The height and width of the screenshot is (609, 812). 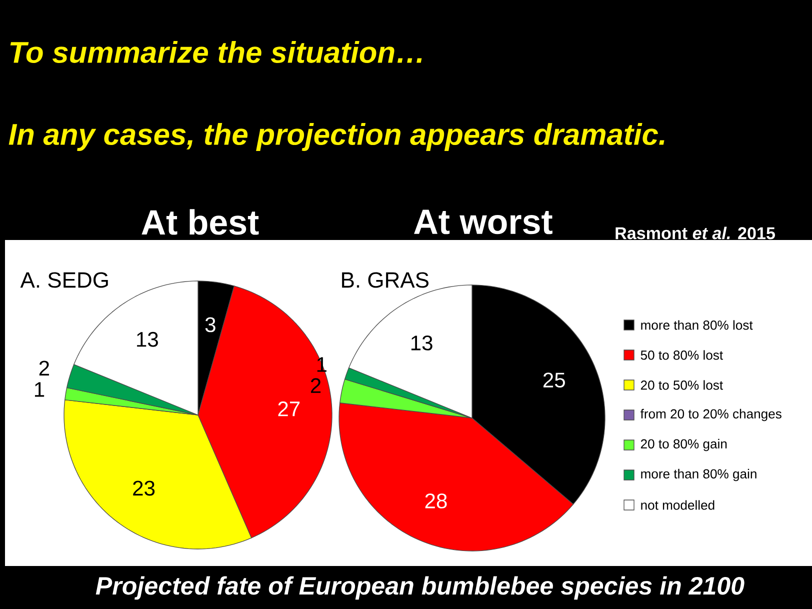 I want to click on data-label: 25, so click(x=554, y=380).